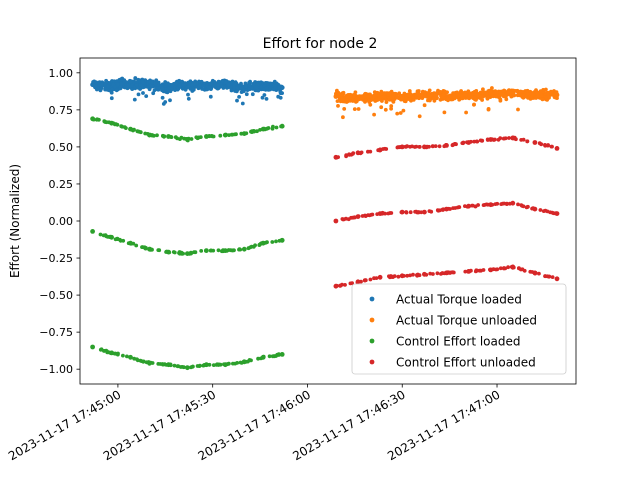 This screenshot has width=640, height=480. I want to click on legend-marker, so click(372, 320).